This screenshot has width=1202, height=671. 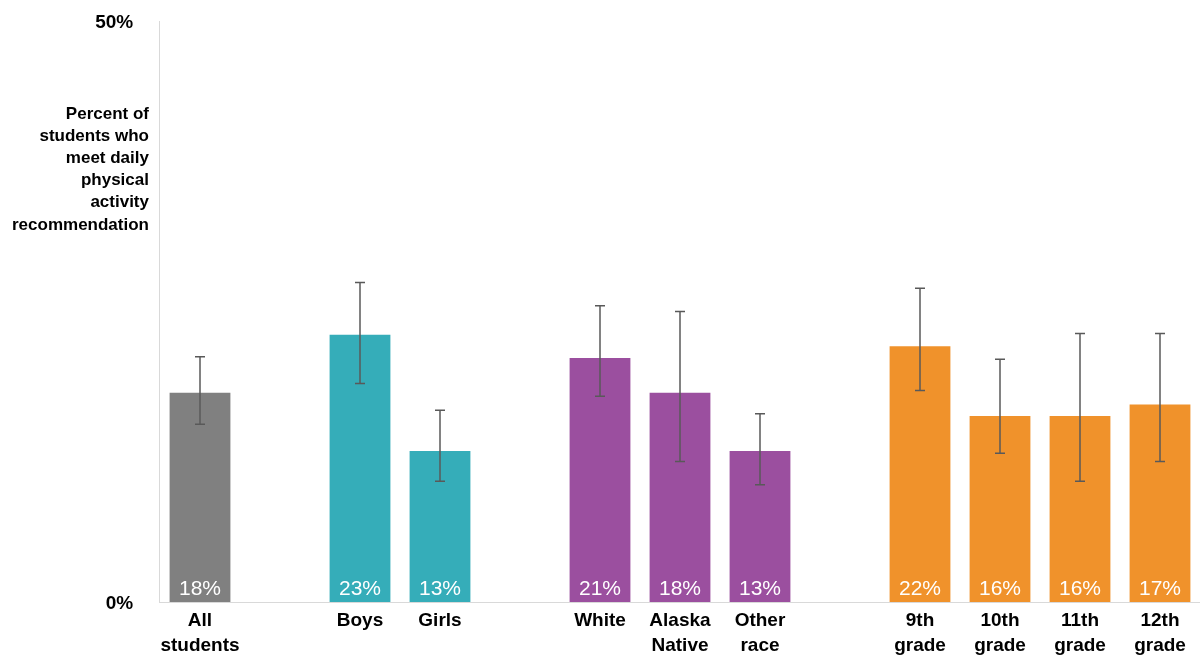 I want to click on data-label: 17%, so click(x=1160, y=587).